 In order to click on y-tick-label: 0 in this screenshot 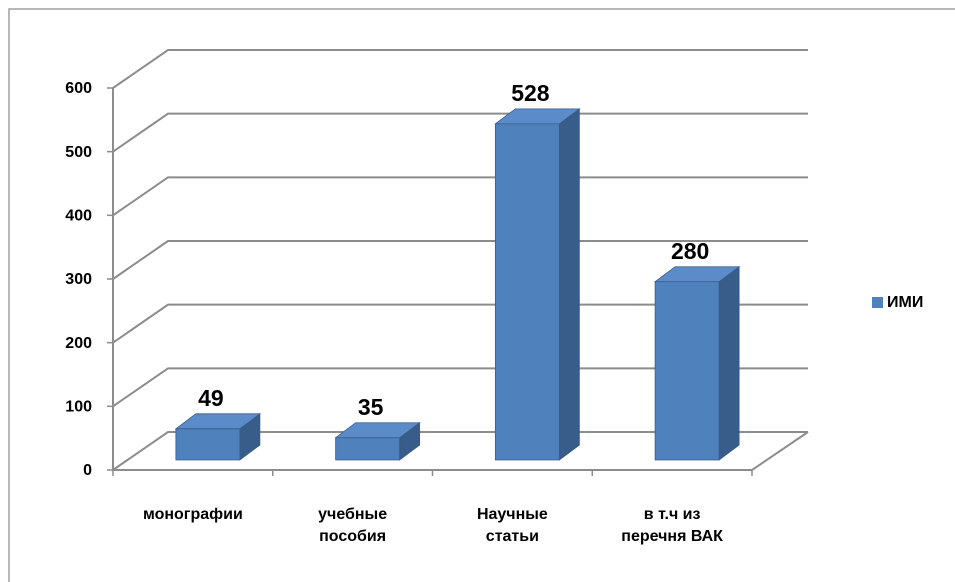, I will do `click(87, 470)`.